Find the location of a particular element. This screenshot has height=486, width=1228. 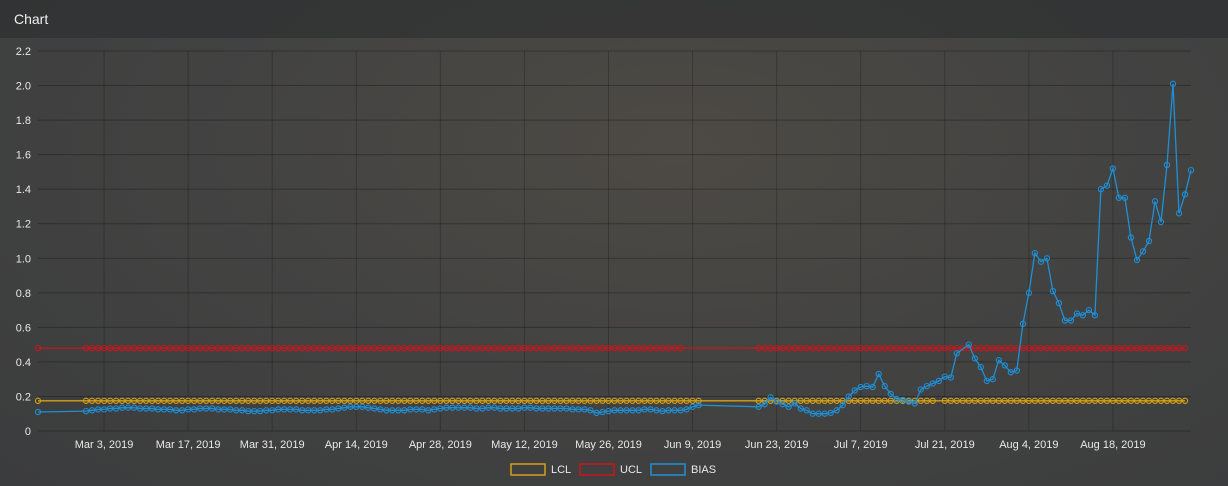

panel-title: Chart is located at coordinates (31, 19).